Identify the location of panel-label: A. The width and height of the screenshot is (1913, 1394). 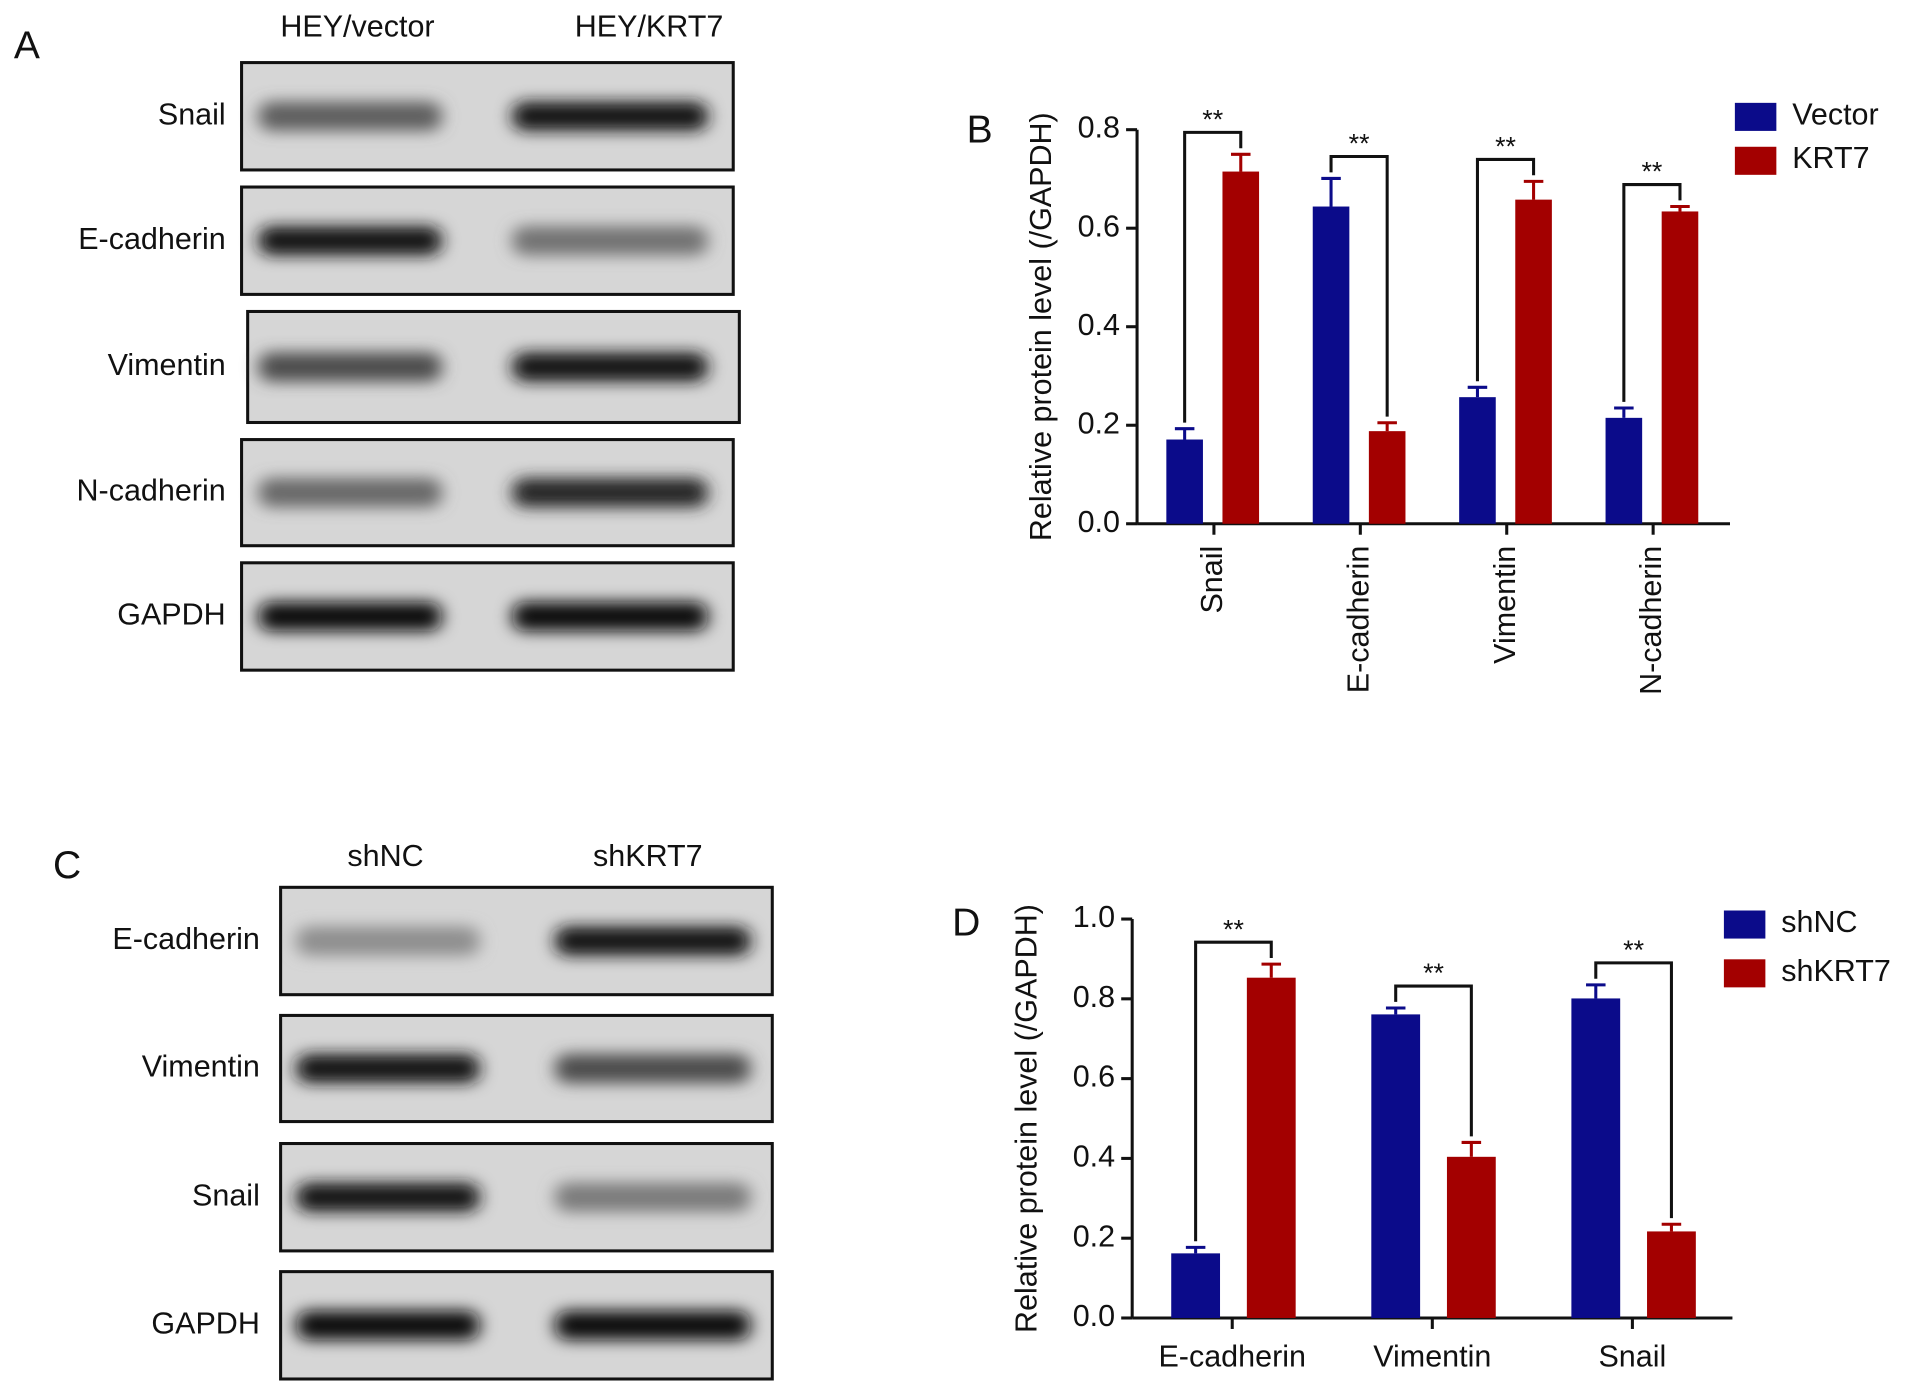
(27, 45).